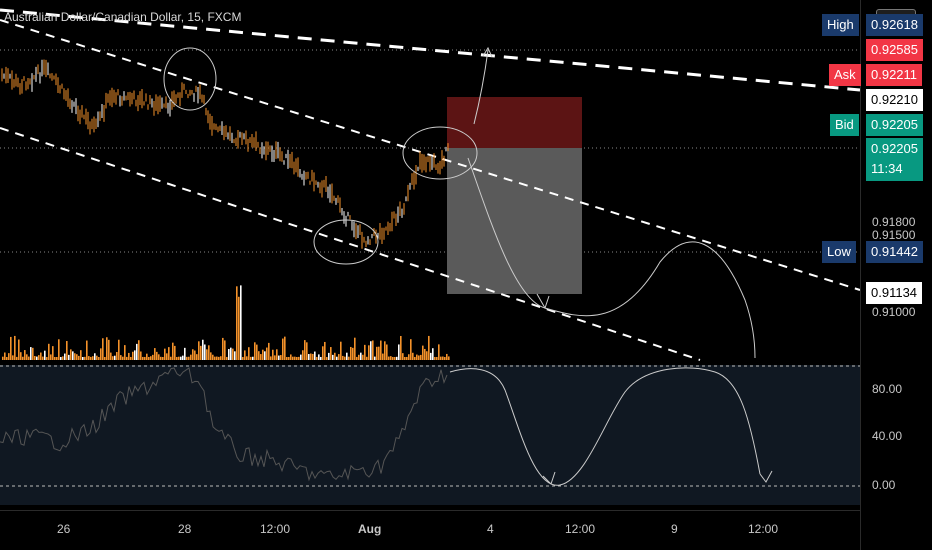 This screenshot has width=932, height=550. I want to click on price-label: 0.91800, so click(894, 222).